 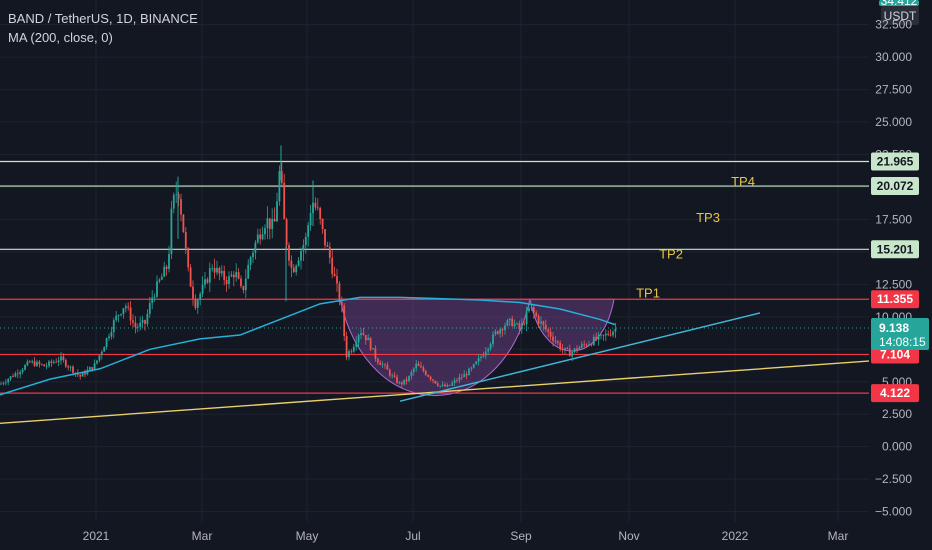 I want to click on indicator-legend: MA (200, close, 0), so click(x=60, y=37).